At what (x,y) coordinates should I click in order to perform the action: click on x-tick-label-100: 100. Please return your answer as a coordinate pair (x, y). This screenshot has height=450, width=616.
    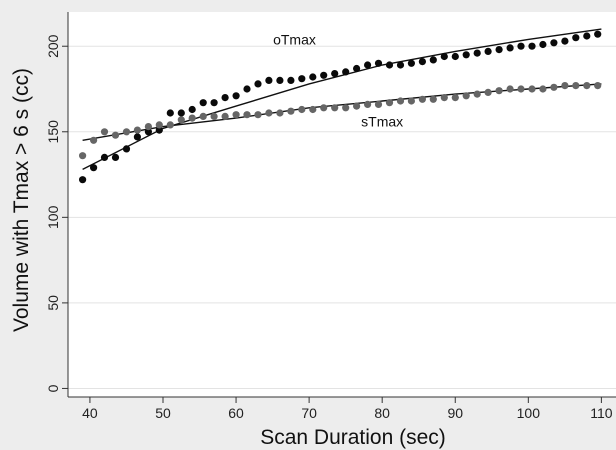
    Looking at the image, I should click on (529, 413).